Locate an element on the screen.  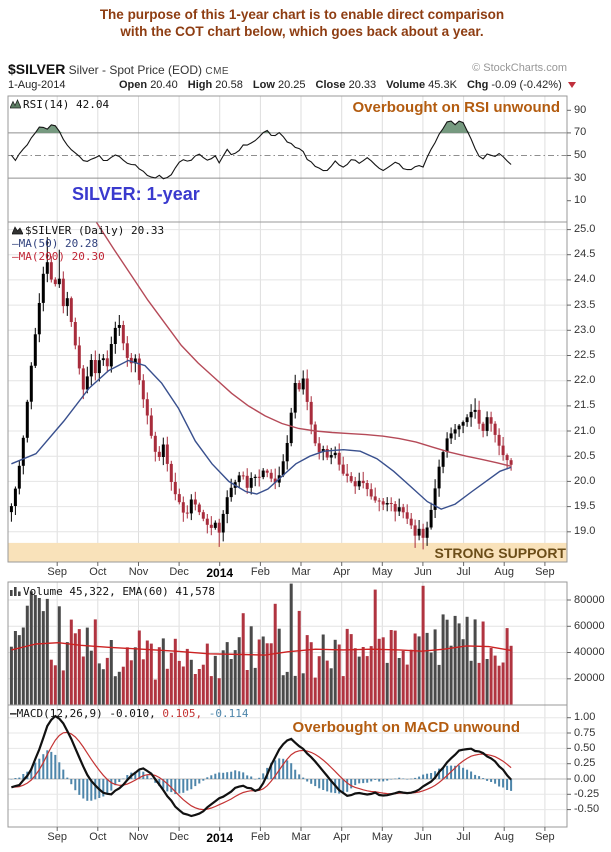
chg-value: -0.09 (-0.42%) is located at coordinates (526, 85).